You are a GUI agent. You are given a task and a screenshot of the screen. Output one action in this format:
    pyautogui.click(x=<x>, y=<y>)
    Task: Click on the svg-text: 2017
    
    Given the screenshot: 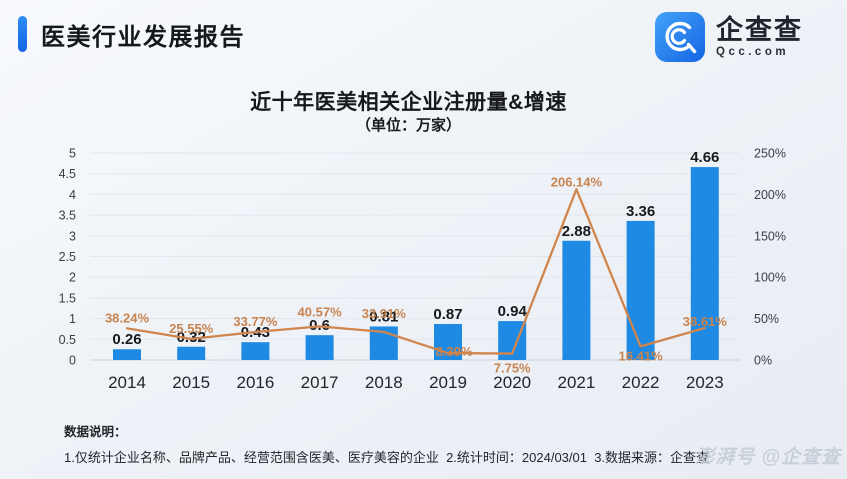 What is the action you would take?
    pyautogui.click(x=320, y=382)
    